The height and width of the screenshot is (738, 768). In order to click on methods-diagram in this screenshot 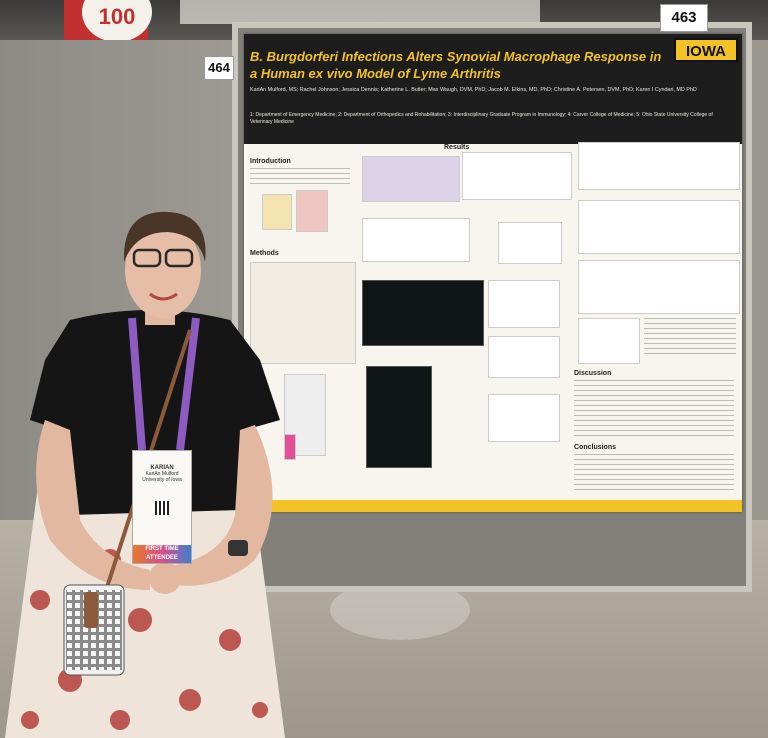, I will do `click(303, 313)`.